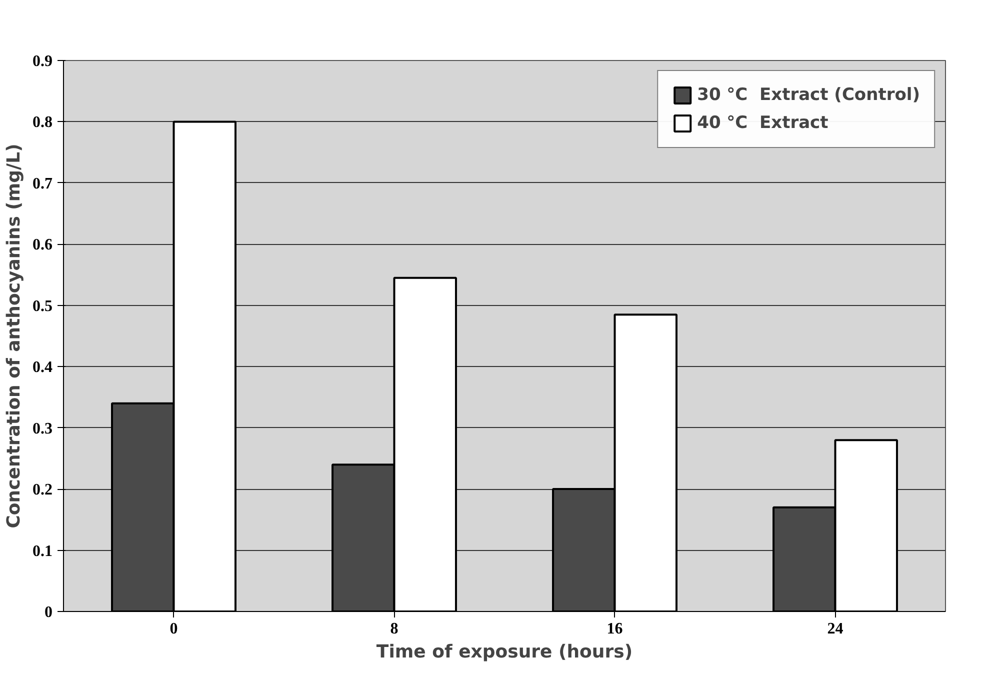 This screenshot has height=678, width=989. What do you see at coordinates (42, 367) in the screenshot?
I see `y-tick-label: 0.4` at bounding box center [42, 367].